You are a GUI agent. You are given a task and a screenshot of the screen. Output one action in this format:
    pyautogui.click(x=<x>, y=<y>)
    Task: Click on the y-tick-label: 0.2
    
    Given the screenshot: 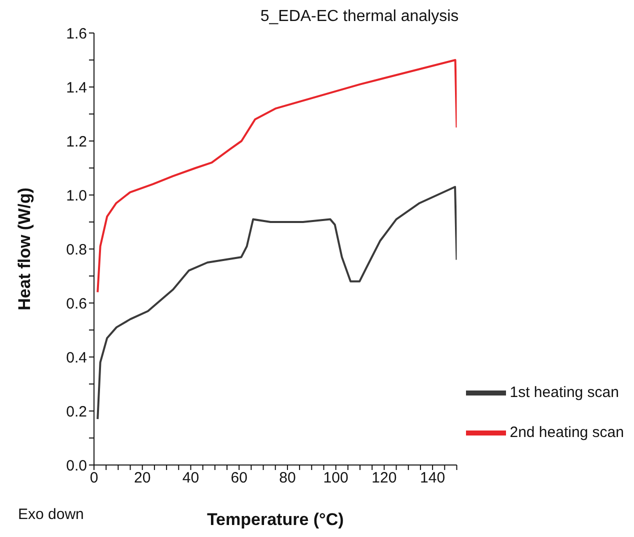 What is the action you would take?
    pyautogui.click(x=76, y=411)
    